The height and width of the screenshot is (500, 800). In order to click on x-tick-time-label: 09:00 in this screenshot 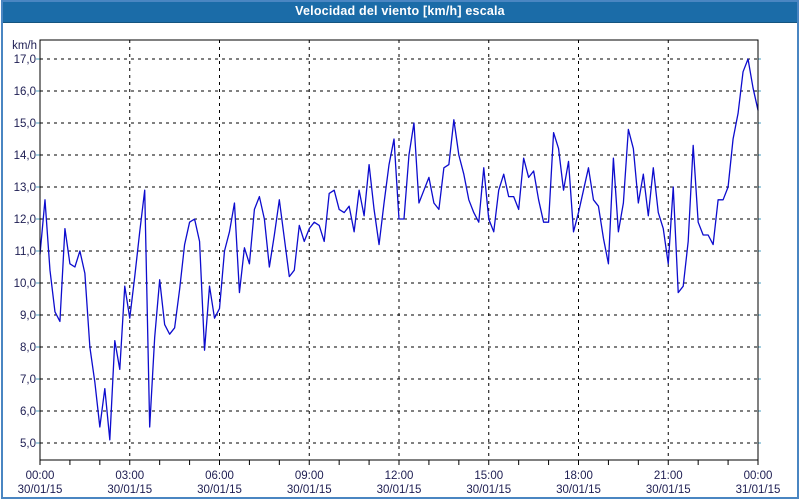, I will do `click(309, 476)`.